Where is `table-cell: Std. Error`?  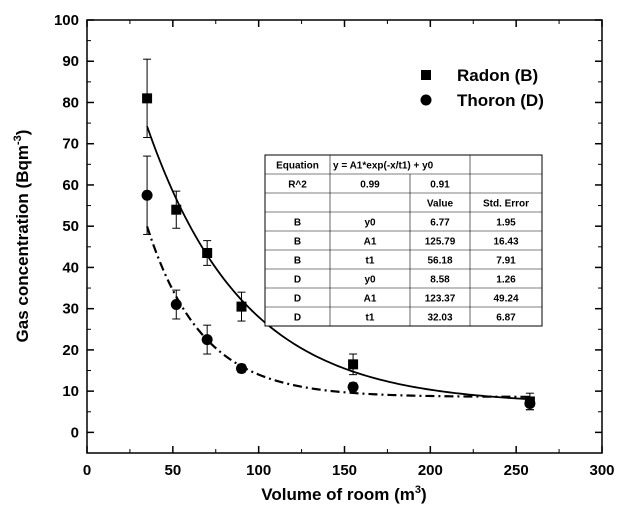
table-cell: Std. Error is located at coordinates (506, 204).